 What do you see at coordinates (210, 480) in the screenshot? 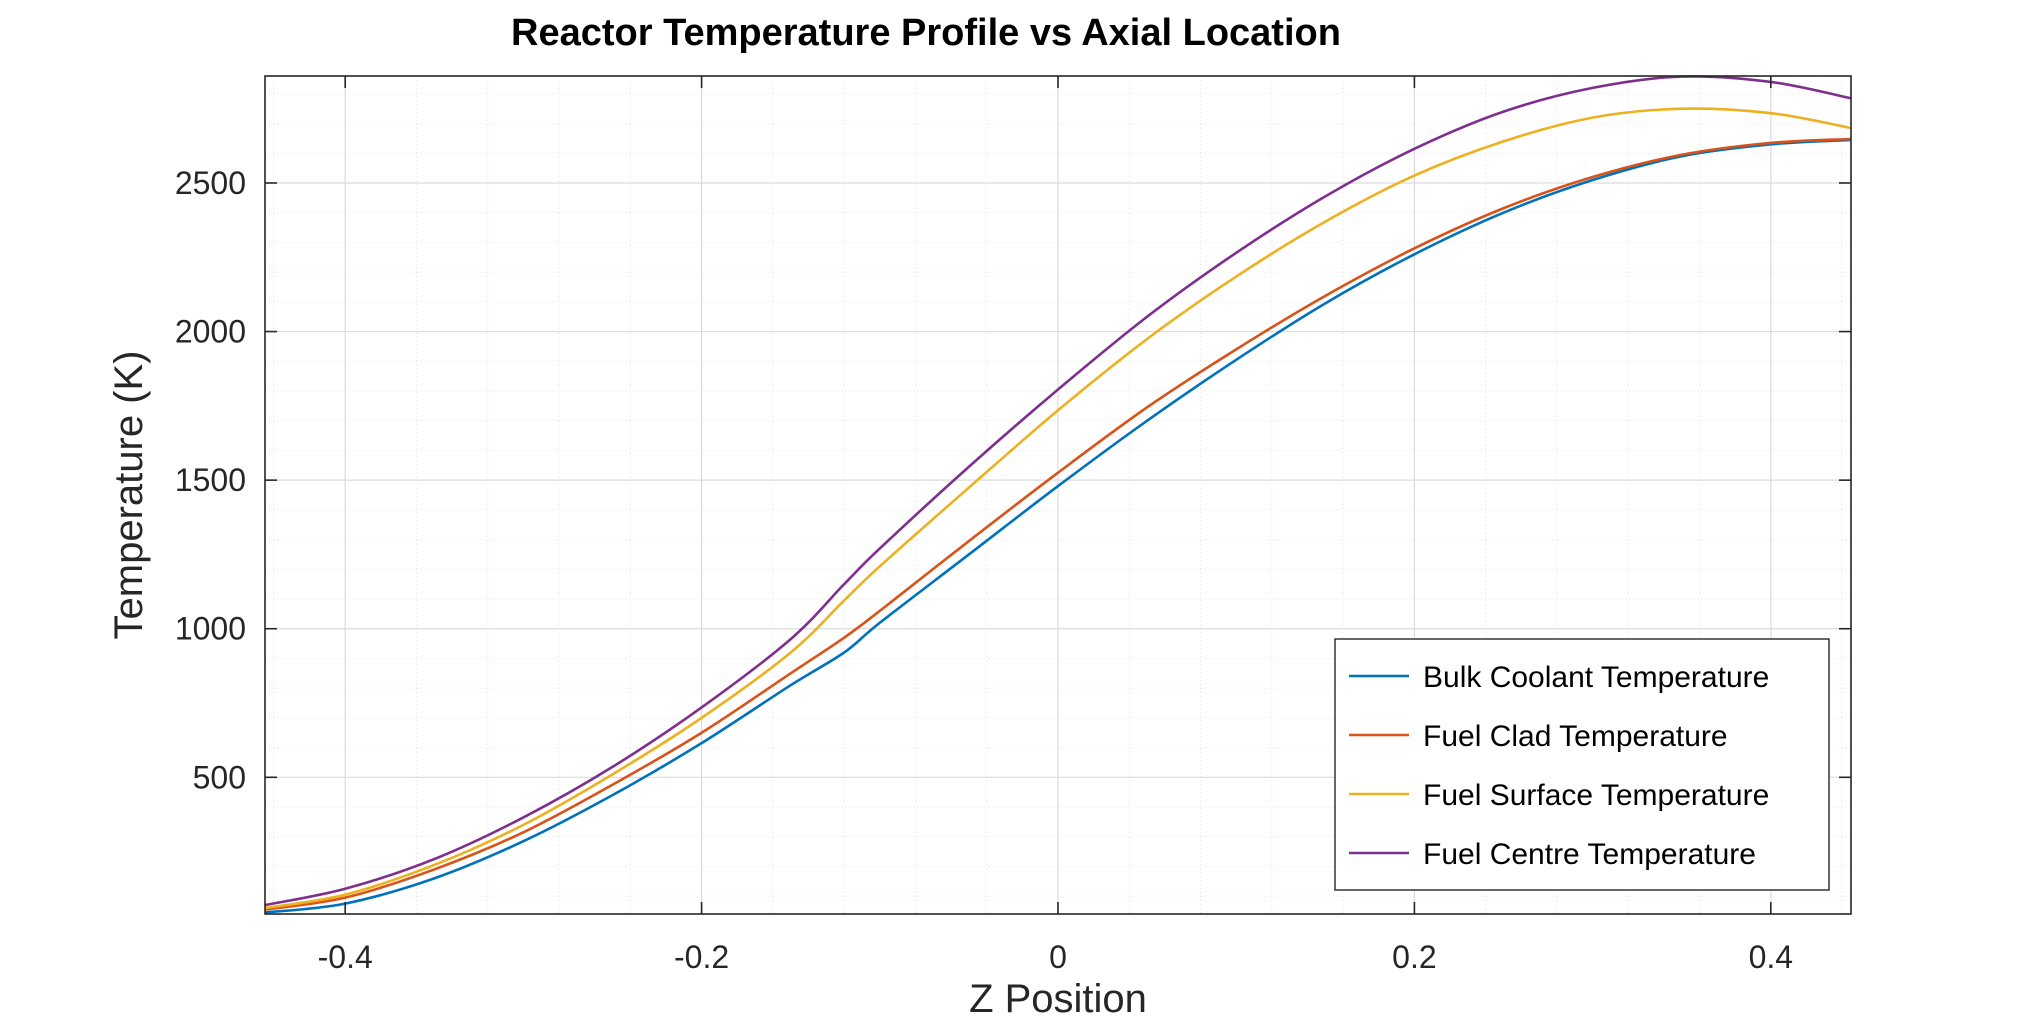
I see `y-tick-label: 1500` at bounding box center [210, 480].